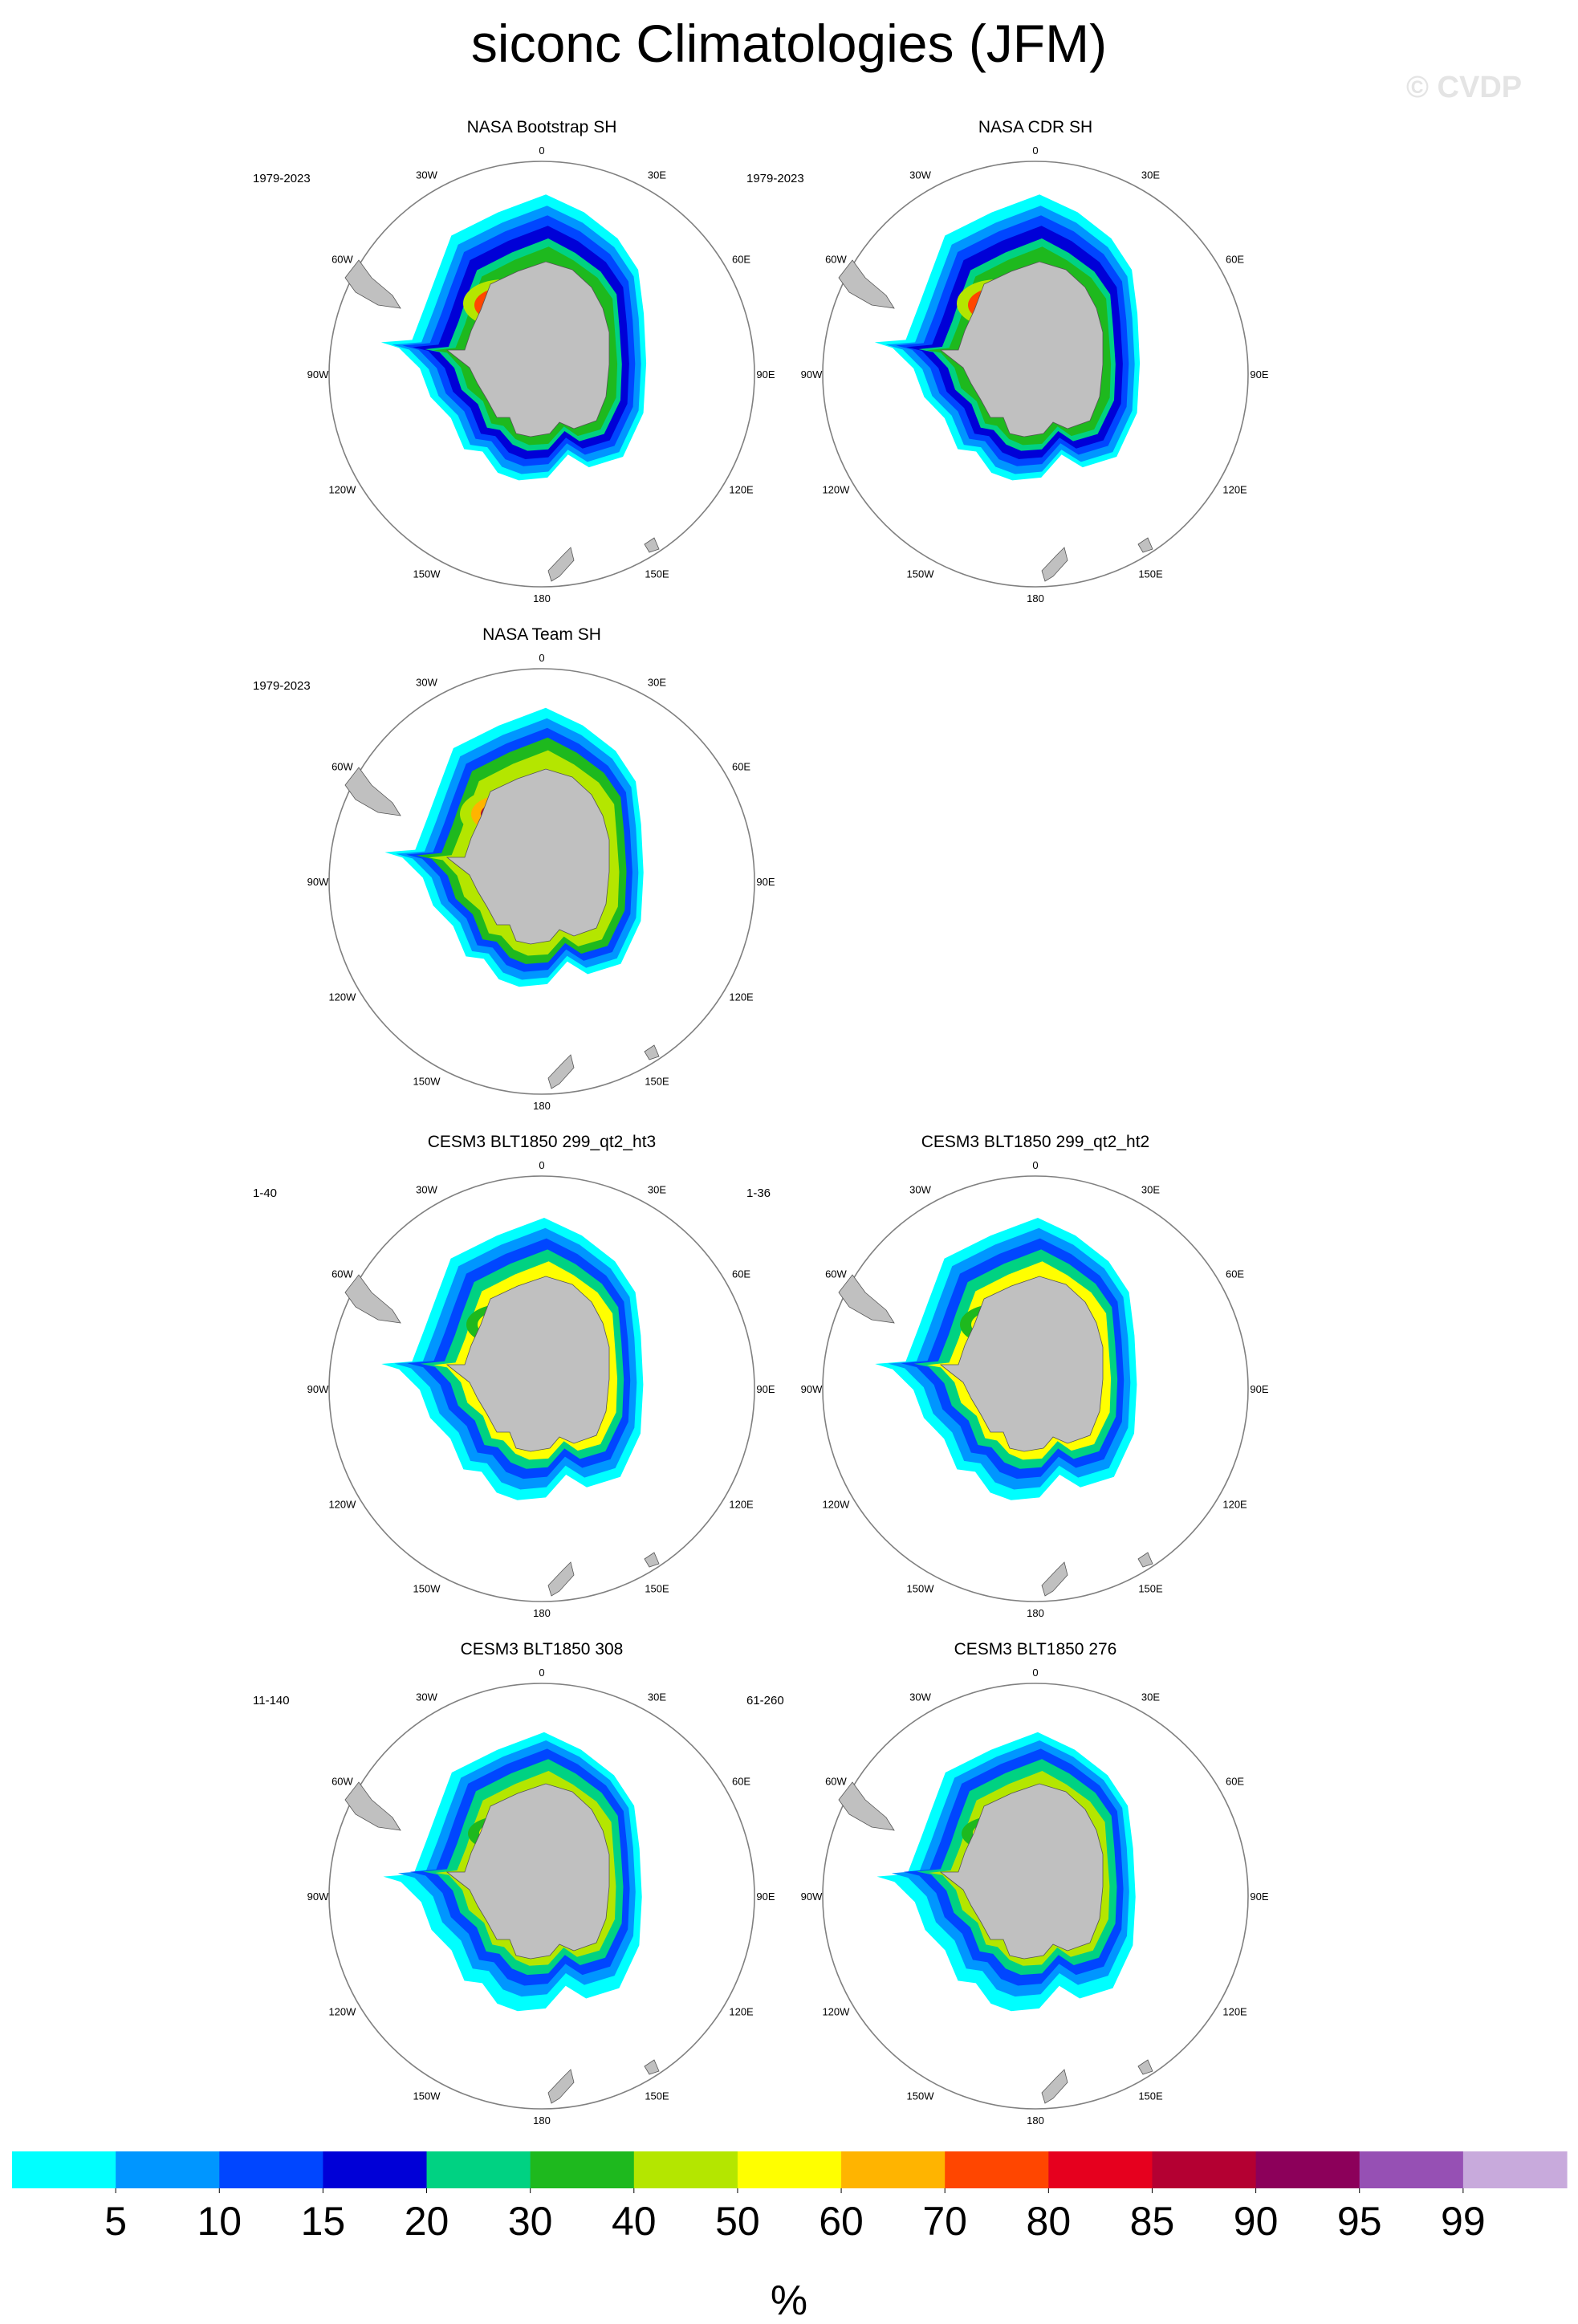 The width and height of the screenshot is (1578, 2324). Describe the element at coordinates (542, 1142) in the screenshot. I see `panel-title: CESM3 BLT1850 299_qt2_ht3` at that location.